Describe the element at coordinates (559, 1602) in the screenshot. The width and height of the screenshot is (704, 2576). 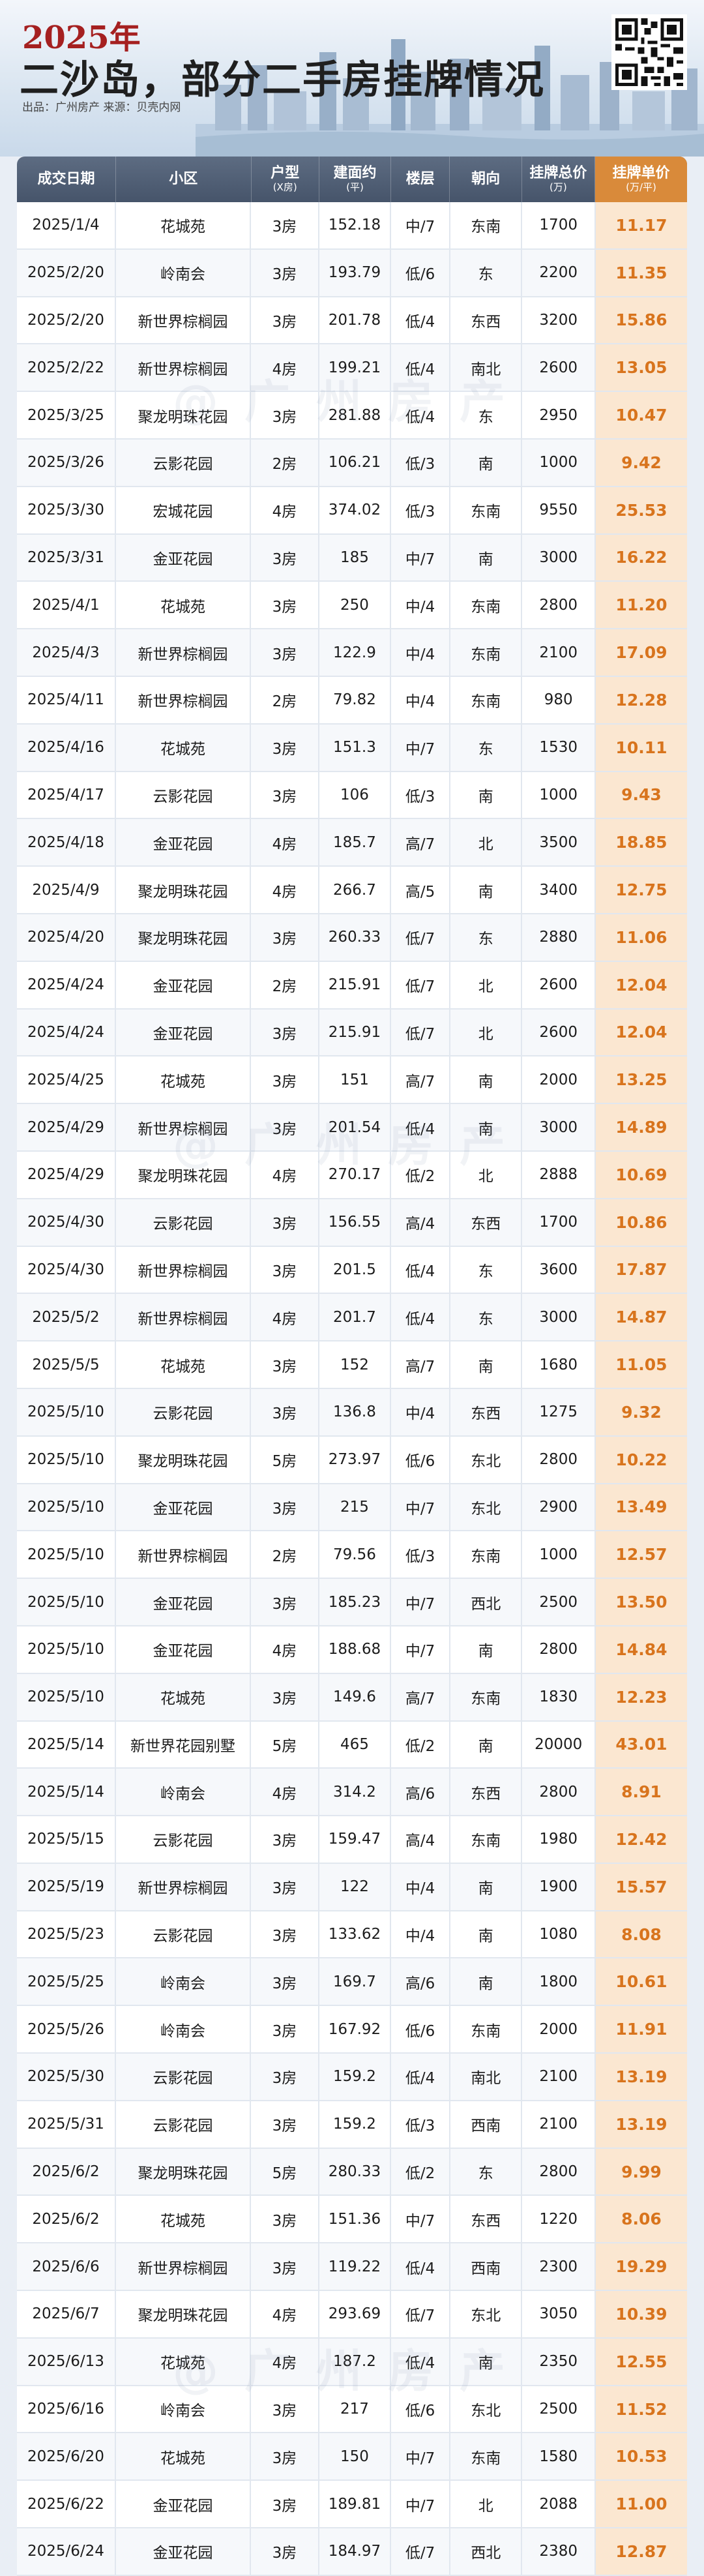
I see `cell-total-price: 2500` at that location.